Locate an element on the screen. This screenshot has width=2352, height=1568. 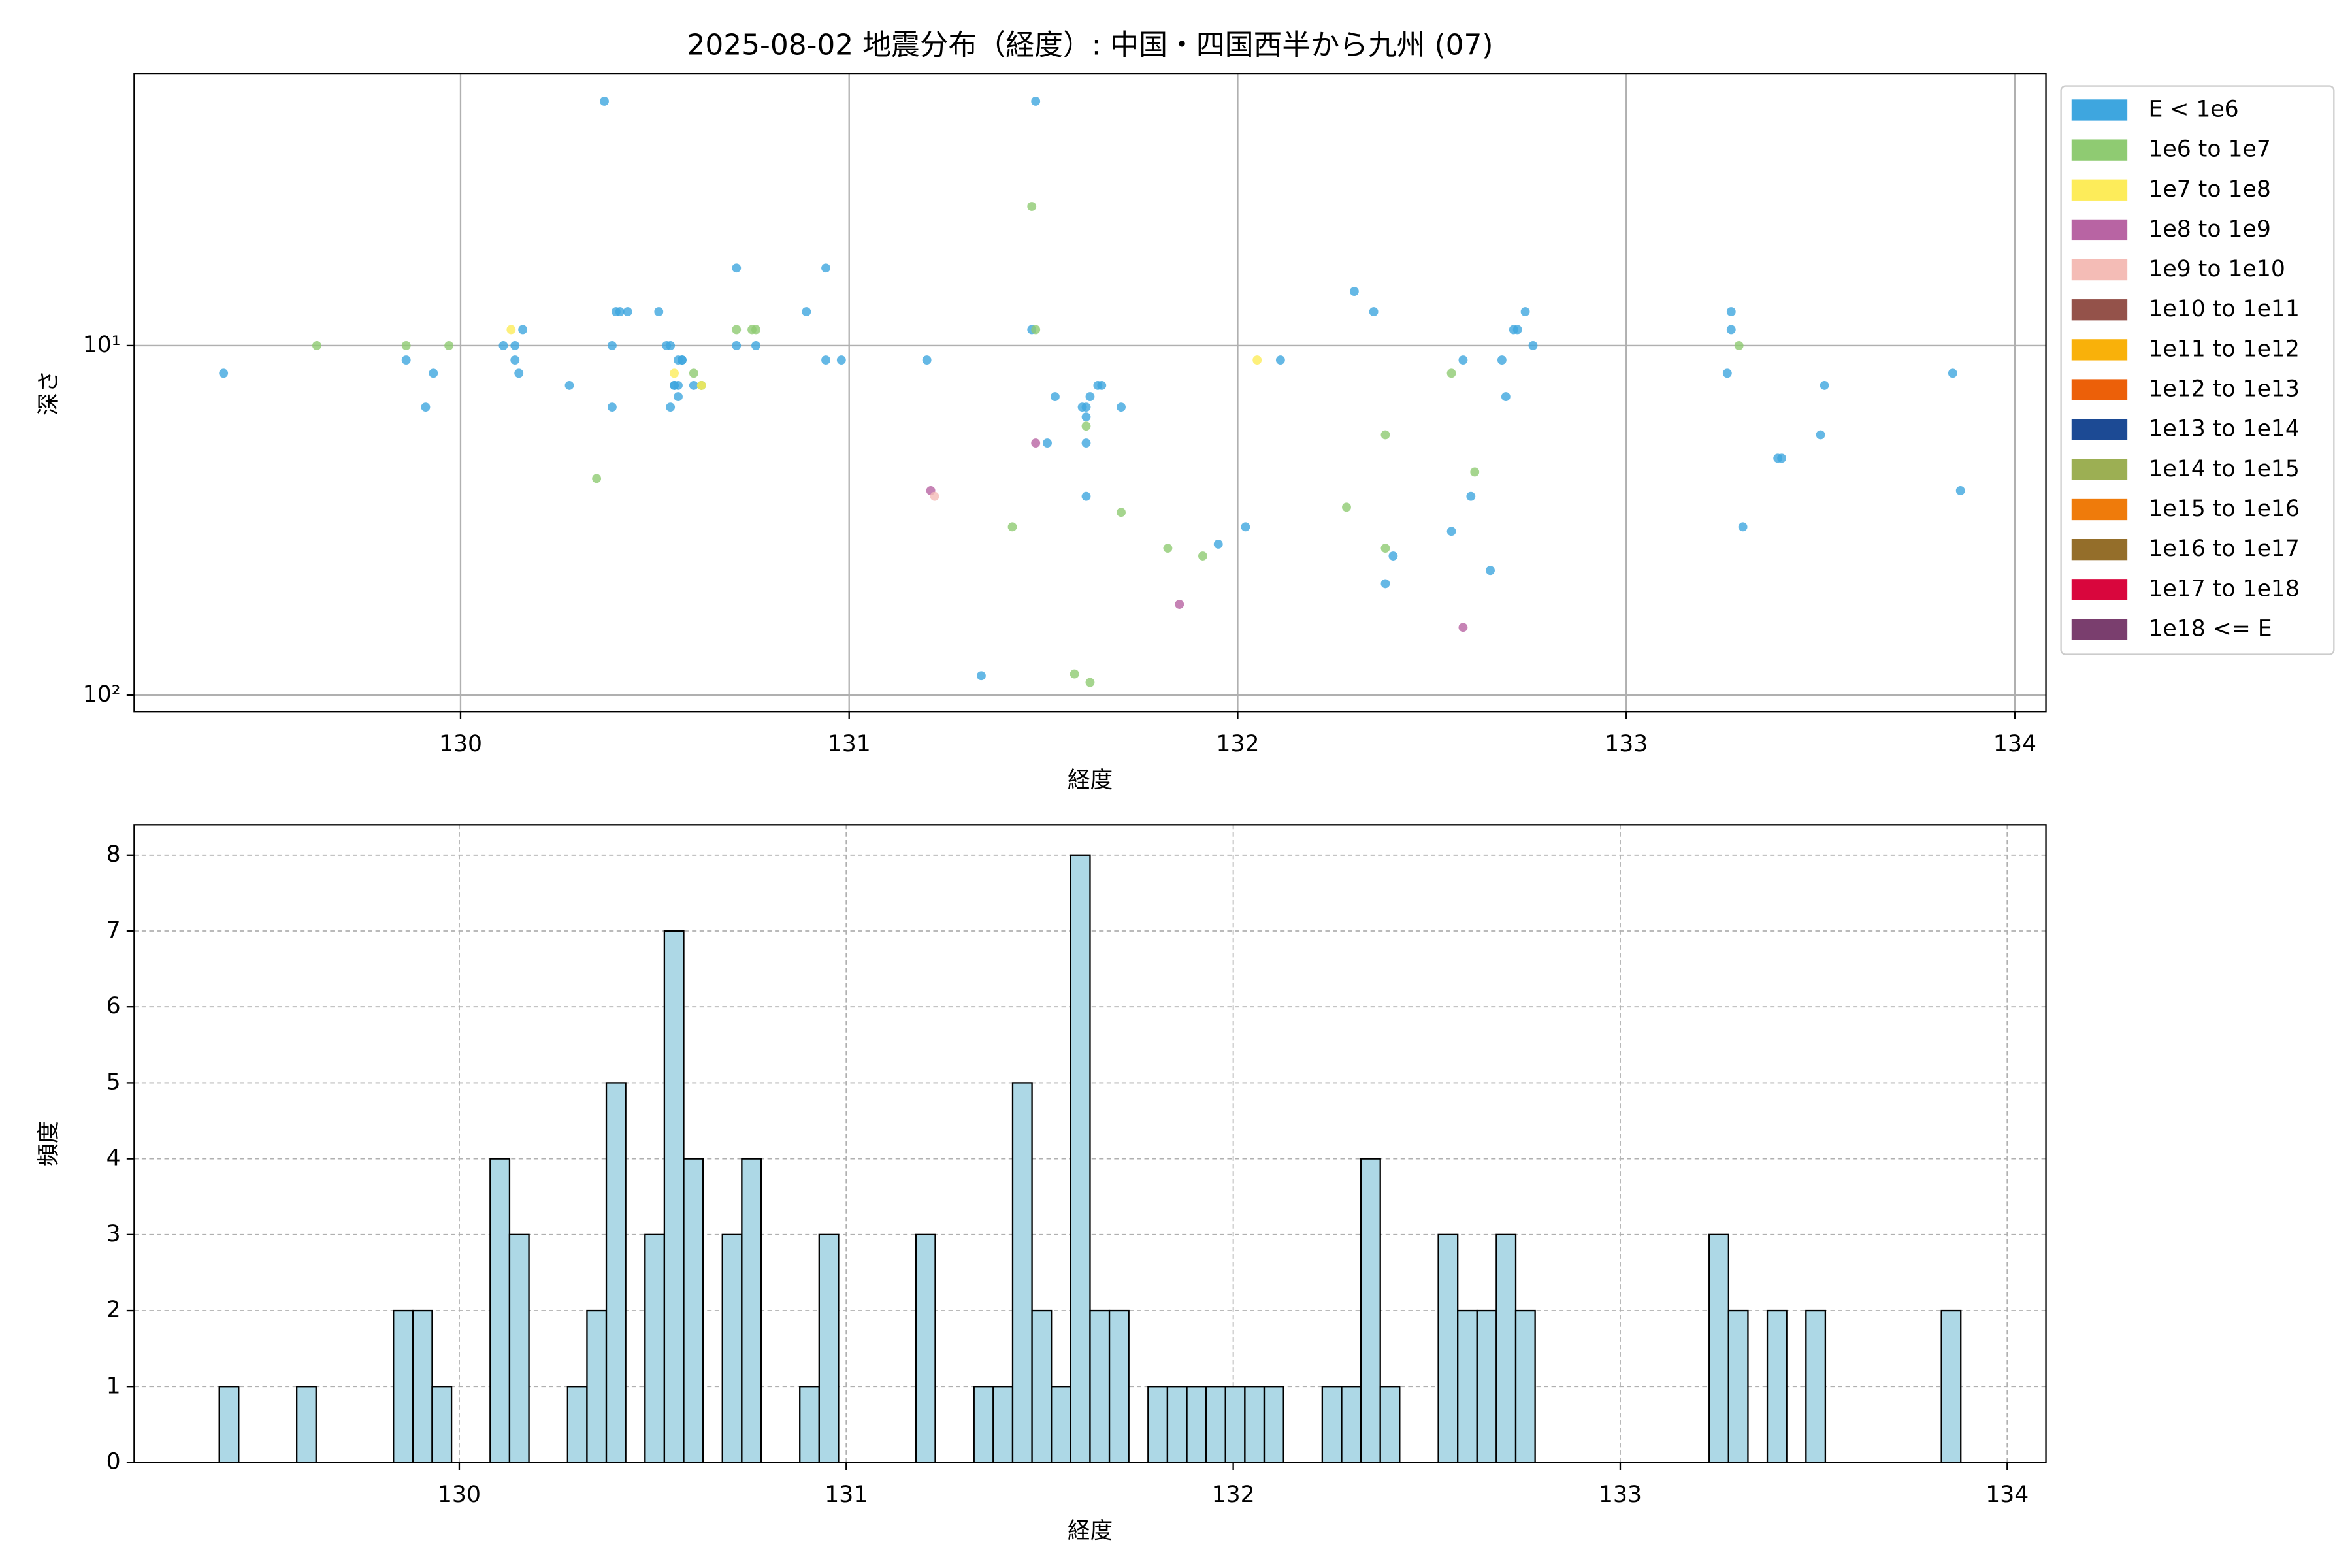
x-tick-label: 133 is located at coordinates (1620, 1495).